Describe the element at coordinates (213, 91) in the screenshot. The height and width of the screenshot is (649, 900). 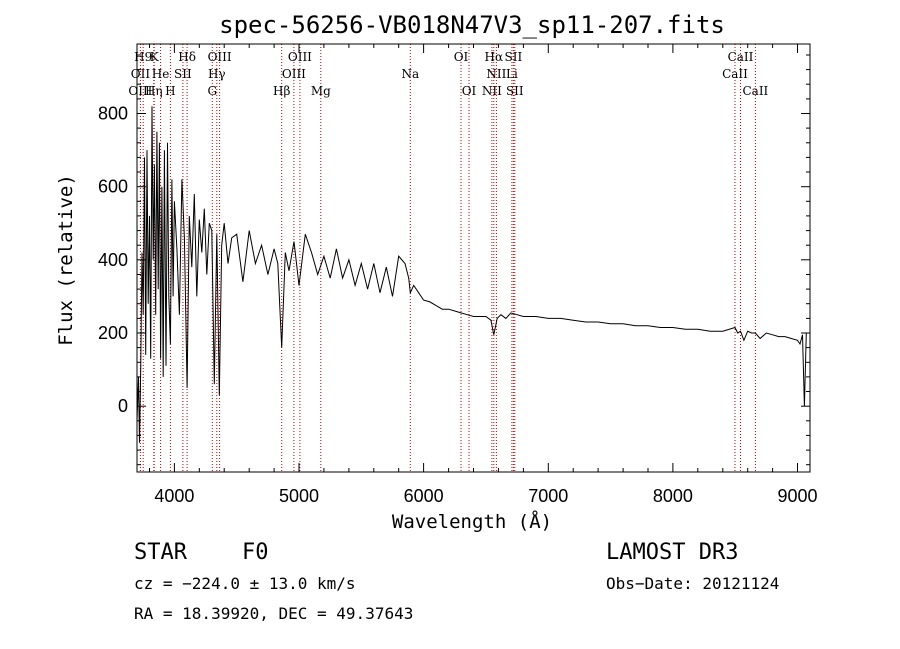
I see `spectral-line-label: G` at that location.